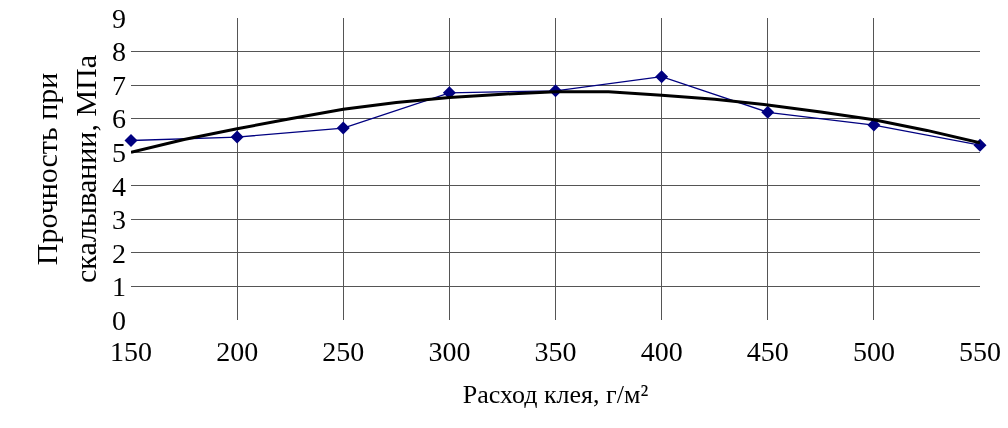 The image size is (1008, 428). What do you see at coordinates (119, 18) in the screenshot?
I see `y-tick-label: 9` at bounding box center [119, 18].